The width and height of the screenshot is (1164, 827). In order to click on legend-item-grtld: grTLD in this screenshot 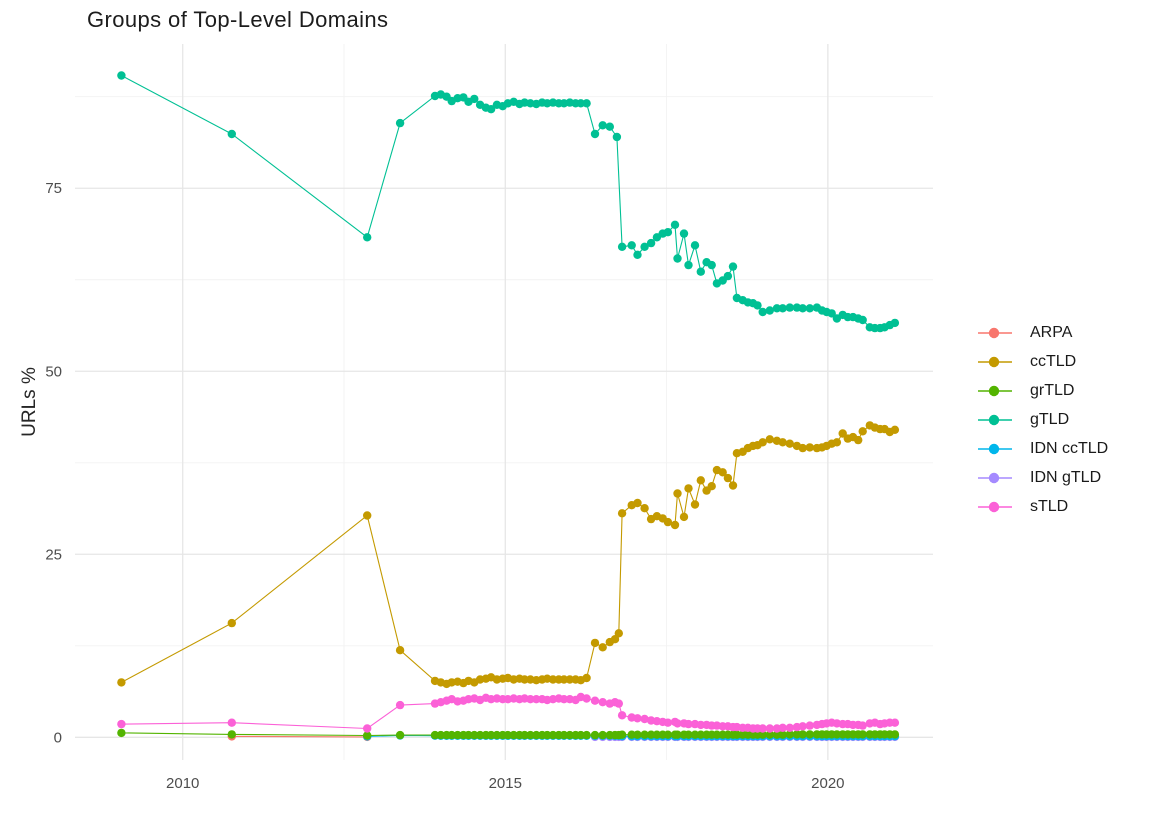, I will do `click(1042, 390)`.